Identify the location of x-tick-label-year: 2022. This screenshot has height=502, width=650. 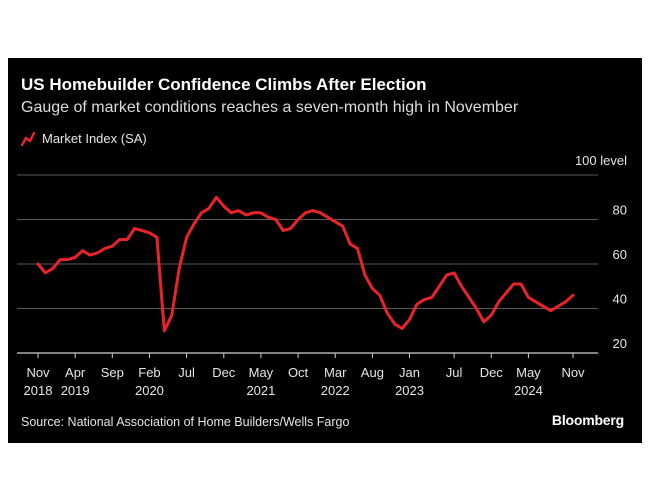
(335, 390).